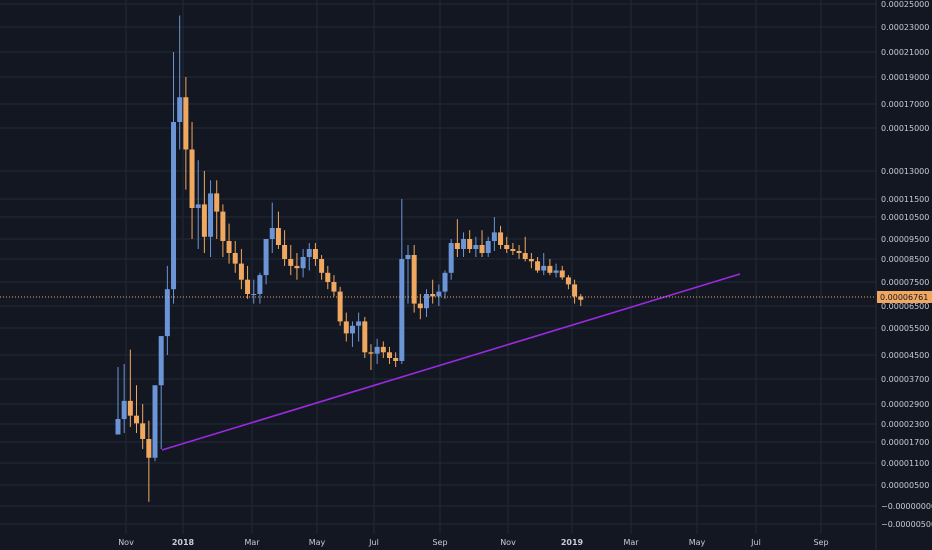 This screenshot has width=932, height=550. What do you see at coordinates (905, 77) in the screenshot?
I see `y-tick-label: 0.00019000` at bounding box center [905, 77].